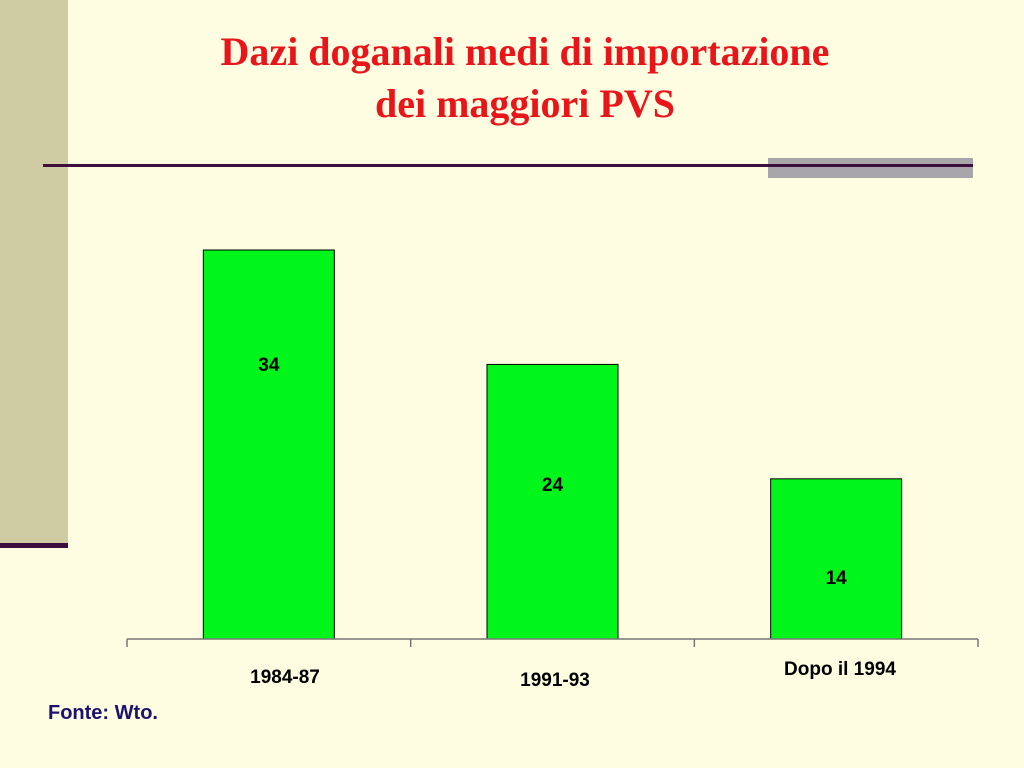 The image size is (1024, 768). Describe the element at coordinates (525, 103) in the screenshot. I see `slide-title-line-2: dei maggiori PVS` at that location.